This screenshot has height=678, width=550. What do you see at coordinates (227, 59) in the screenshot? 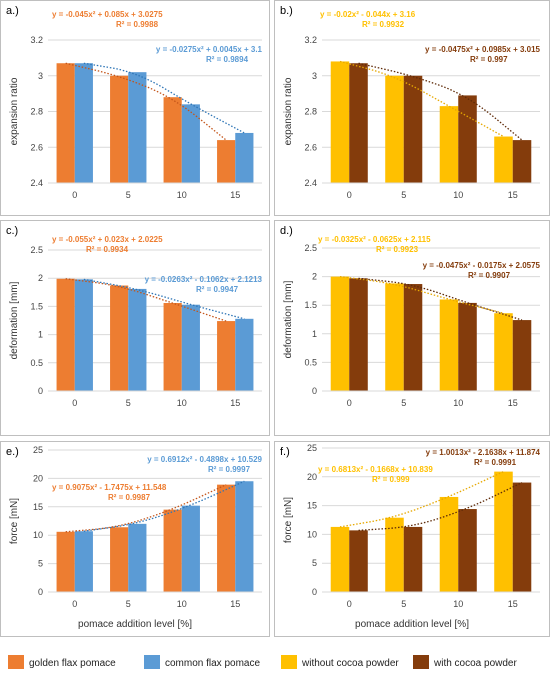
I see `trend-r-squared: R² = 0.9894` at bounding box center [227, 59].